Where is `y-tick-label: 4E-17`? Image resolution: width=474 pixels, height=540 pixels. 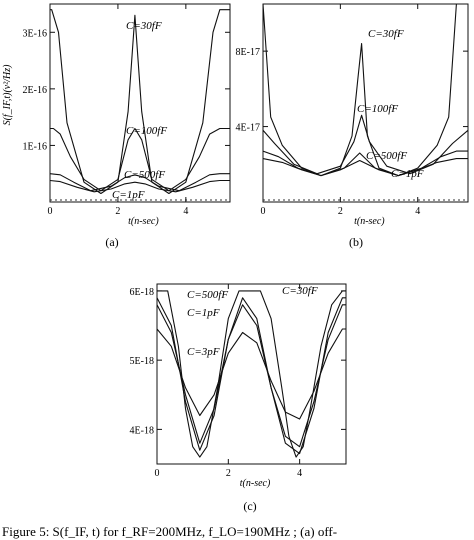 y-tick-label: 4E-17 is located at coordinates (248, 128).